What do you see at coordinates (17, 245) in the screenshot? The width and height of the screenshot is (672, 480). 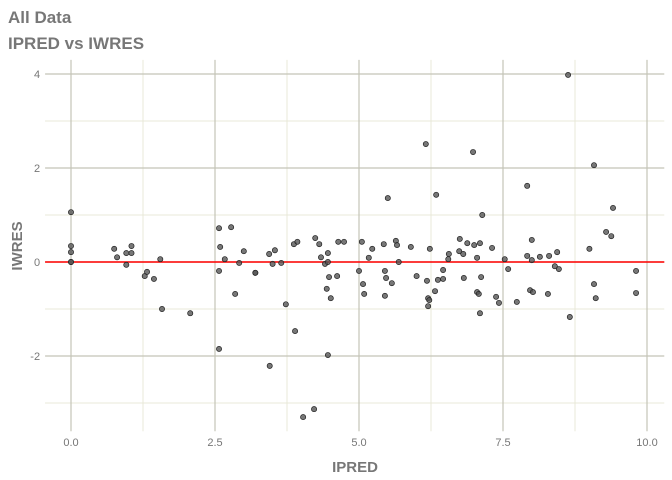 I see `y-axis-label: IWRES` at bounding box center [17, 245].